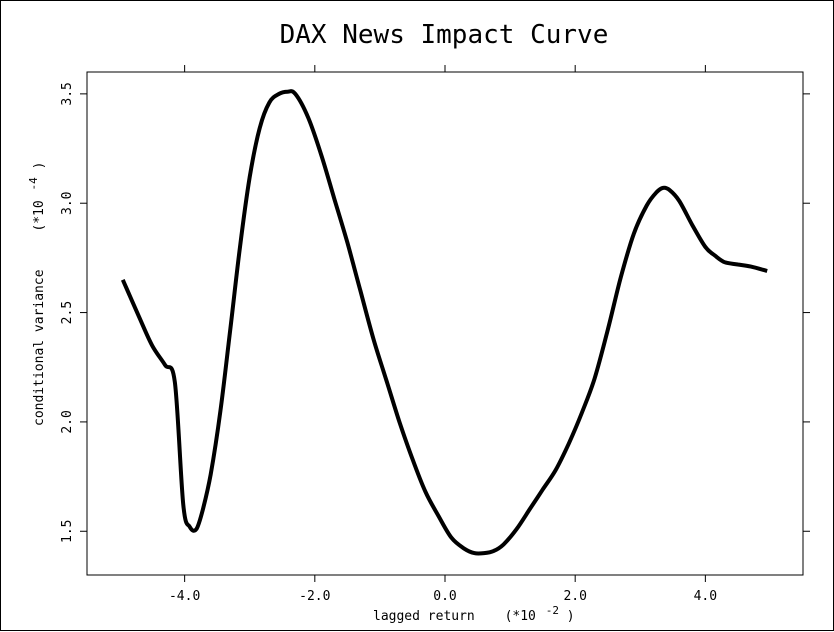  I want to click on x-tick-label: 4.0, so click(705, 596).